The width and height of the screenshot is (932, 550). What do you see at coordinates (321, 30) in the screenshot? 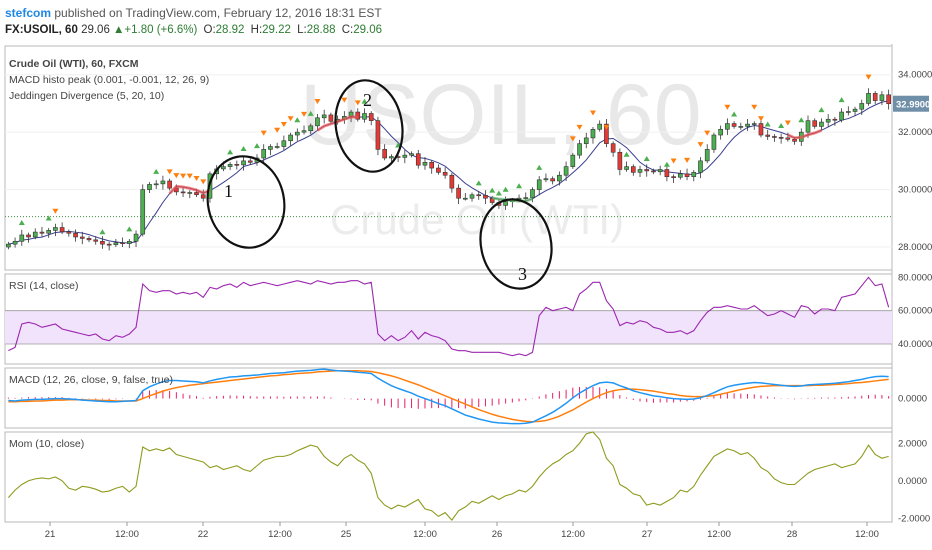
I see `low-value: 28.88` at bounding box center [321, 30].